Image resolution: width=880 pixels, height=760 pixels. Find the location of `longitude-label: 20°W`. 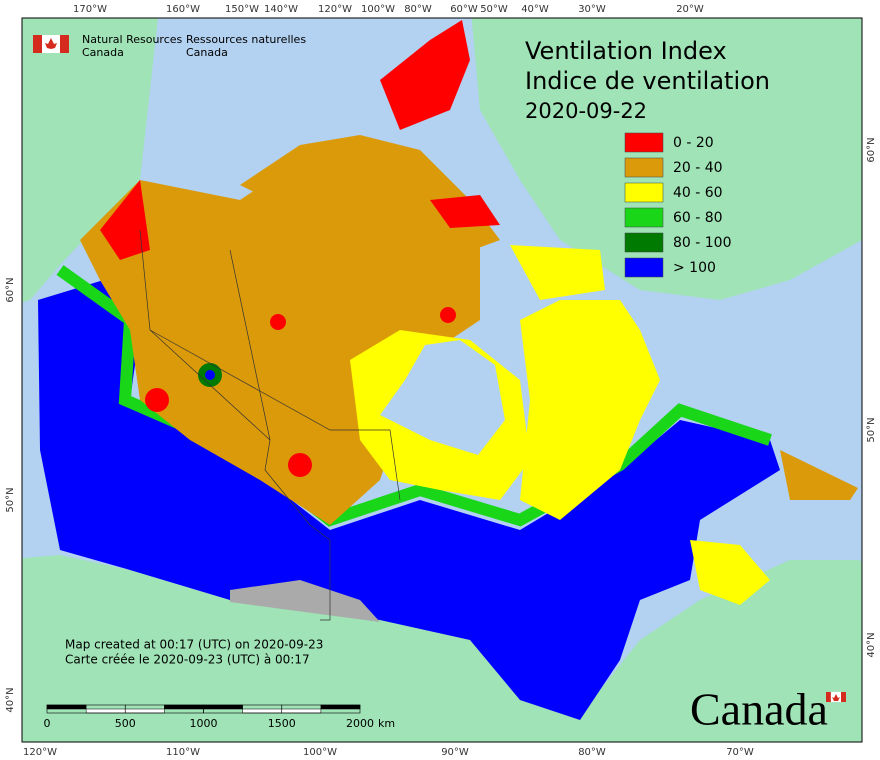

longitude-label: 20°W is located at coordinates (690, 9).